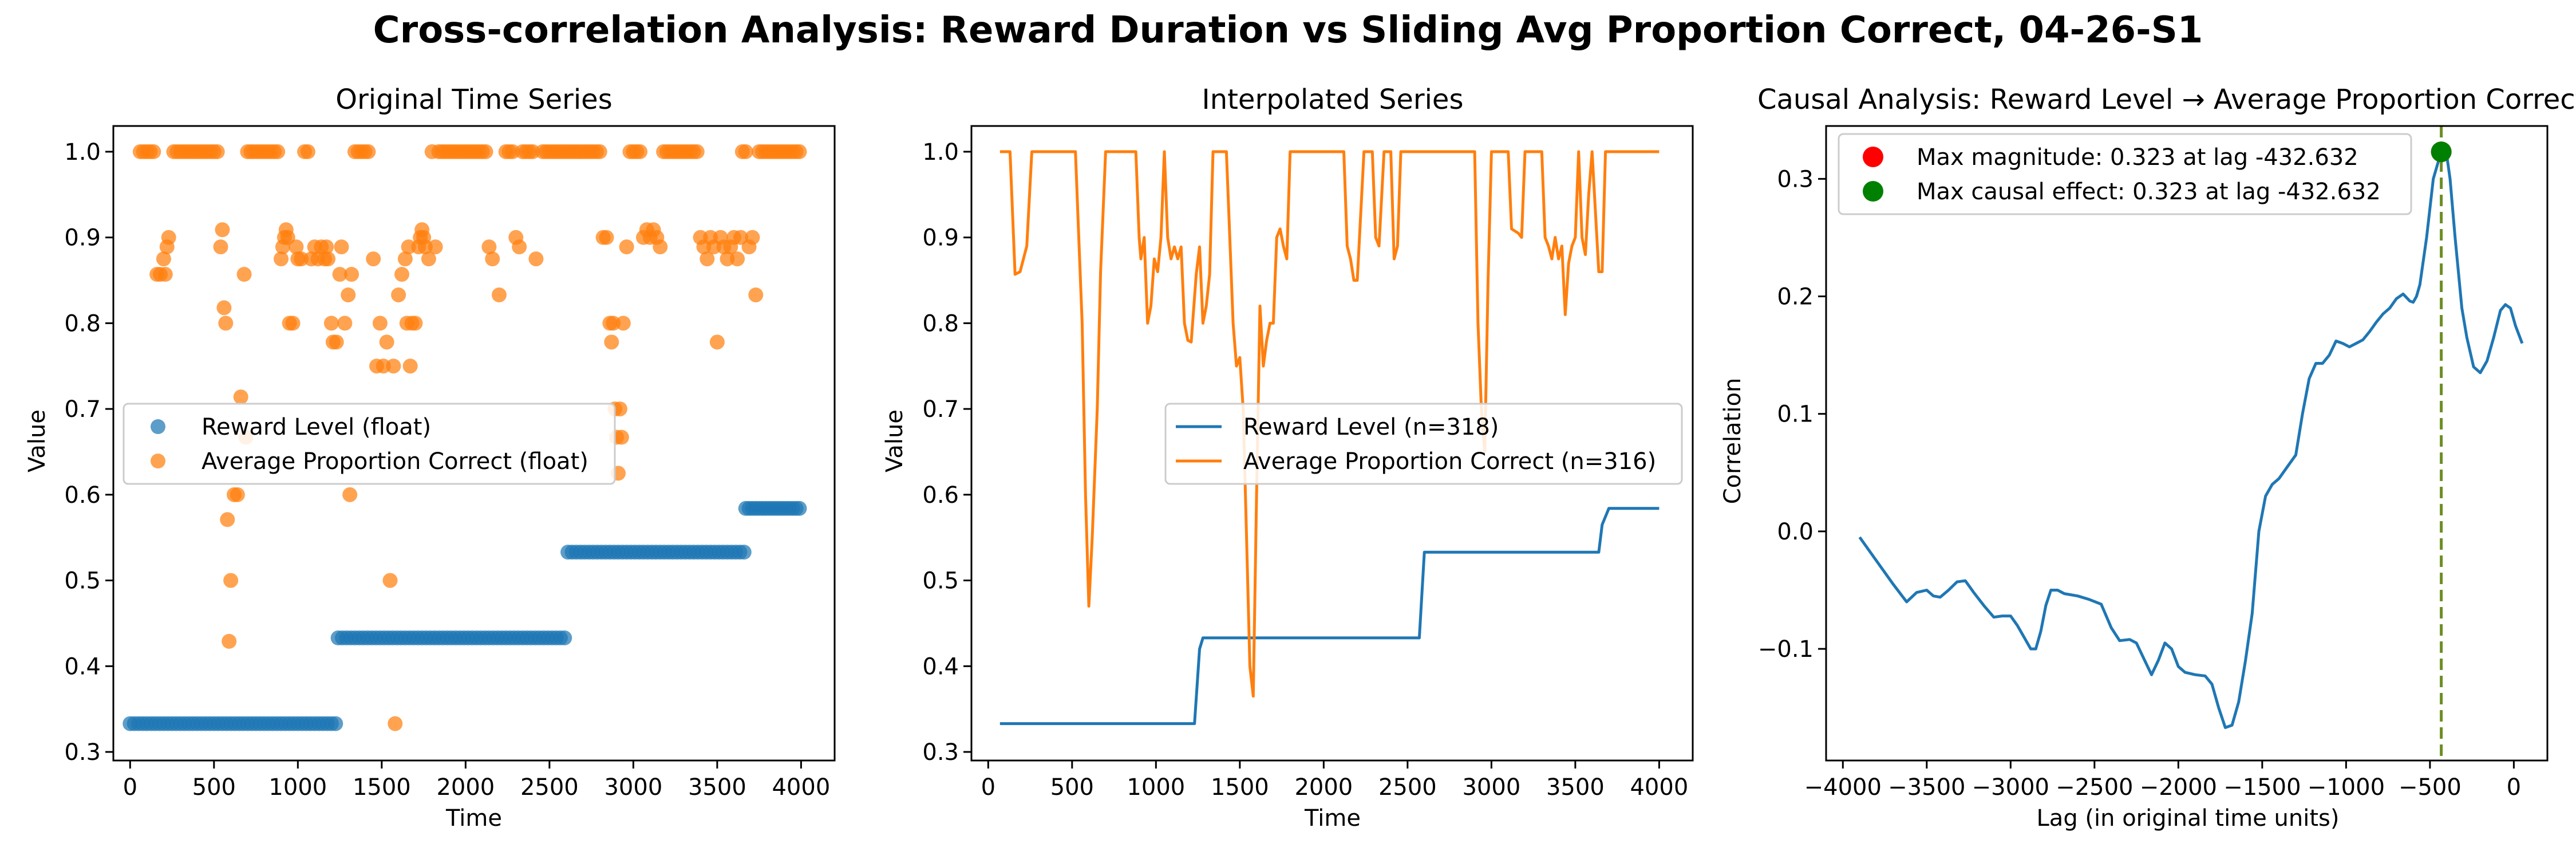  Describe the element at coordinates (895, 440) in the screenshot. I see `interpolated-series-ylabel: Value` at that location.